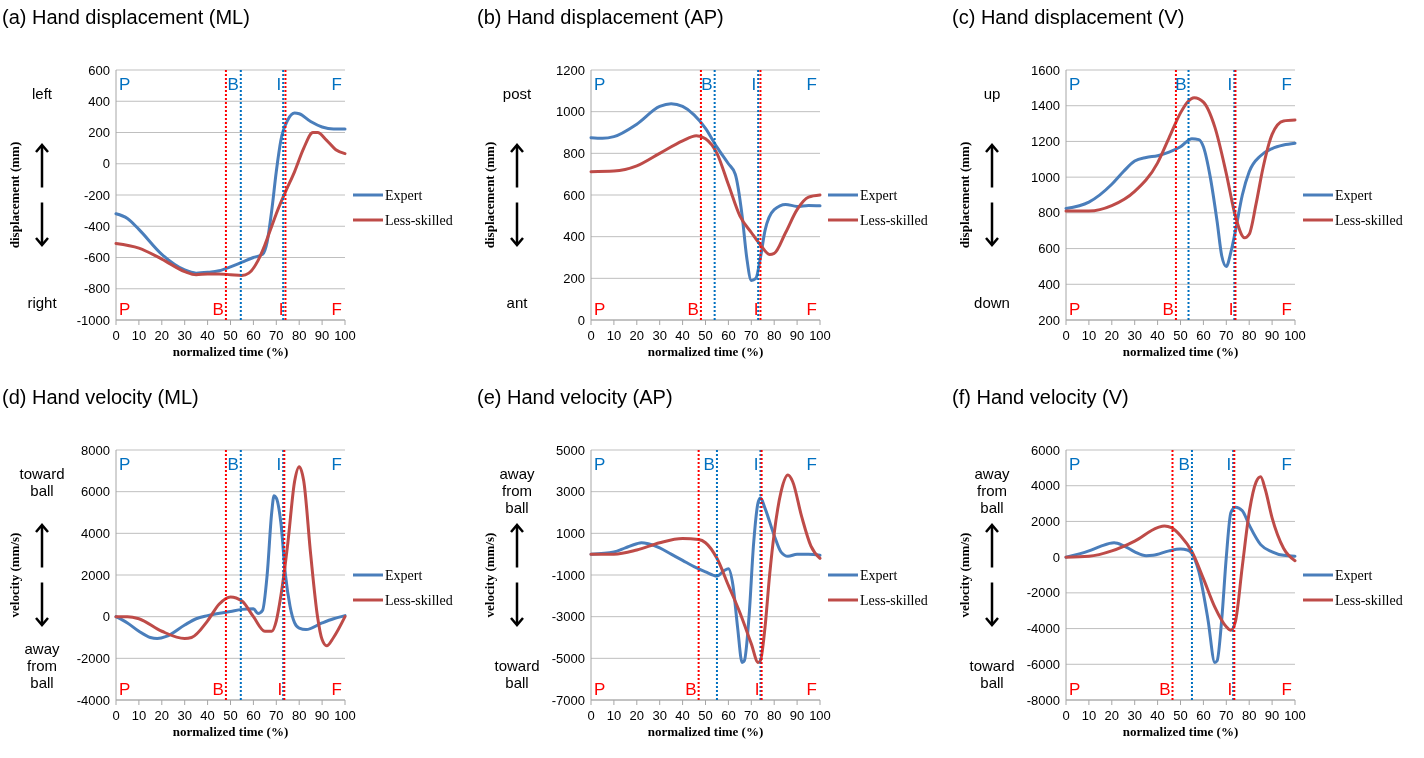  I want to click on y-tick-label: -2000, so click(93, 658).